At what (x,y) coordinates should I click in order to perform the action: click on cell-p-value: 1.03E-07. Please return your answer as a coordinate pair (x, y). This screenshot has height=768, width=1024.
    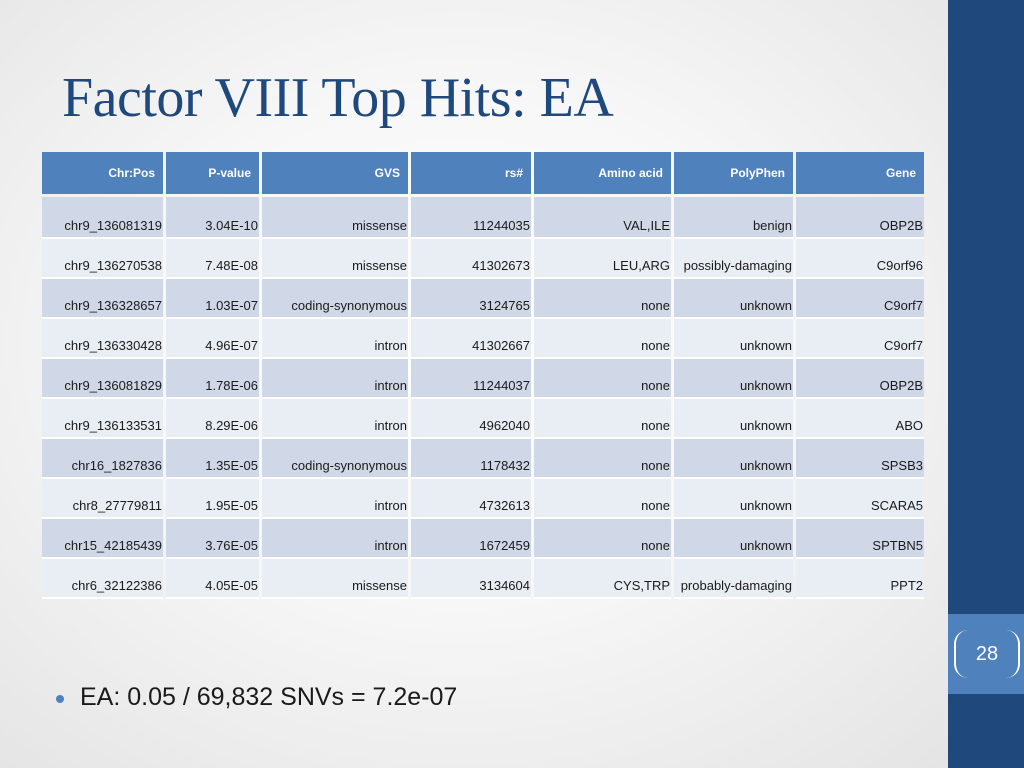
    Looking at the image, I should click on (212, 299).